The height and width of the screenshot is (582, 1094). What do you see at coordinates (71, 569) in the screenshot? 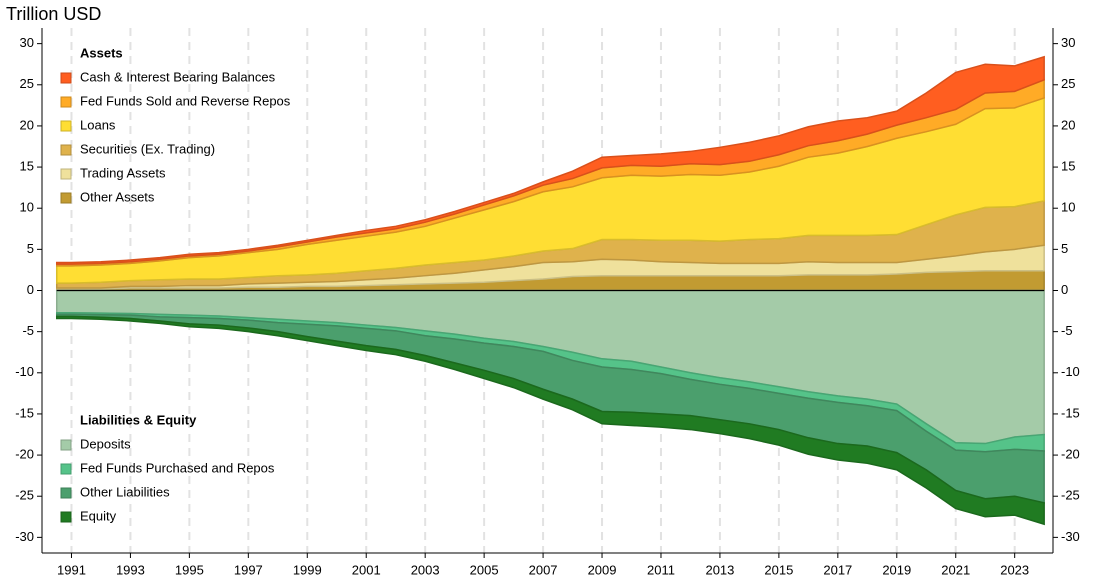
I see `x-tick-label: 1991` at bounding box center [71, 569].